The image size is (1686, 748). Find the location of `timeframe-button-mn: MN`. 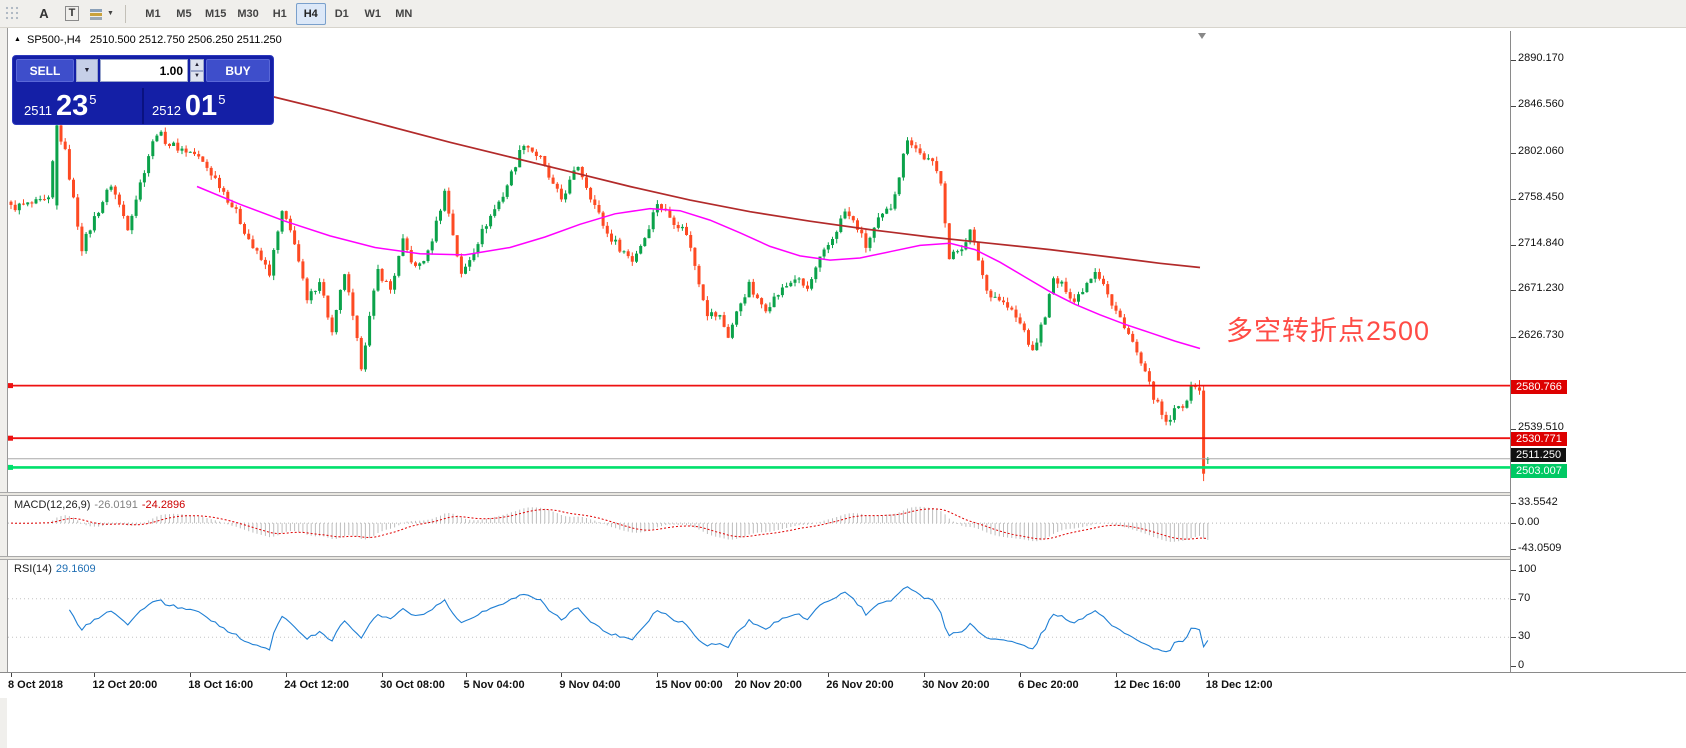

timeframe-button-mn: MN is located at coordinates (404, 13).